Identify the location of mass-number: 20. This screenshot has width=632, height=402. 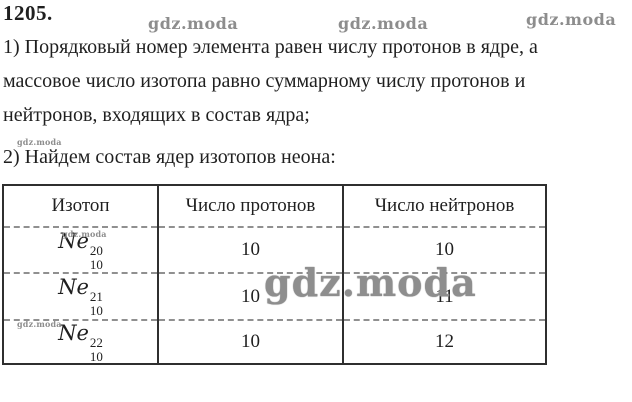
(96, 250).